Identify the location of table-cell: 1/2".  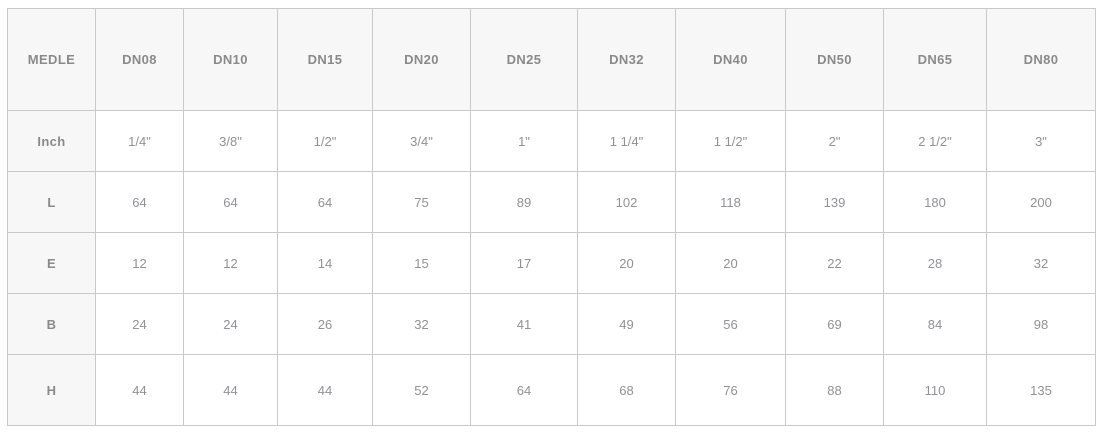
(325, 141).